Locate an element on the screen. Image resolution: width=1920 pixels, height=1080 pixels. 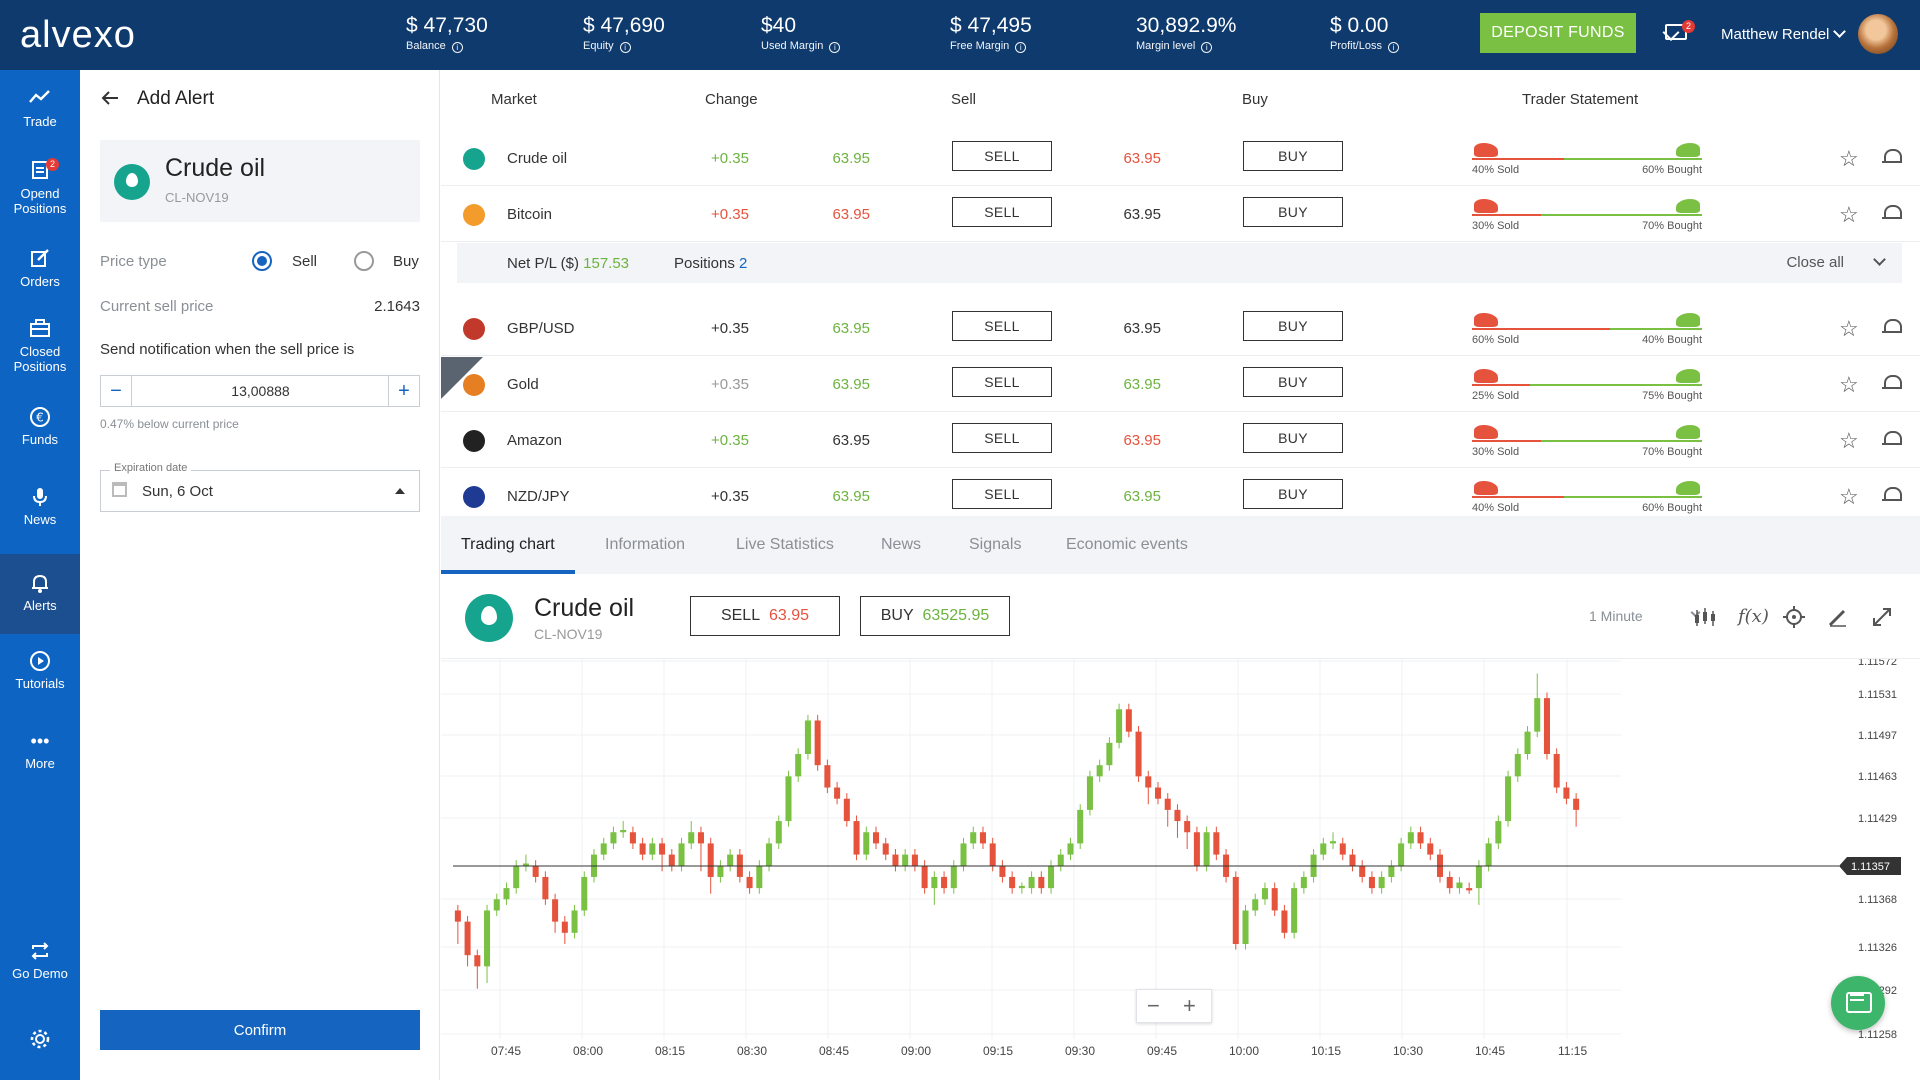
timeframe-select: 1 Minute is located at coordinates (1616, 616).